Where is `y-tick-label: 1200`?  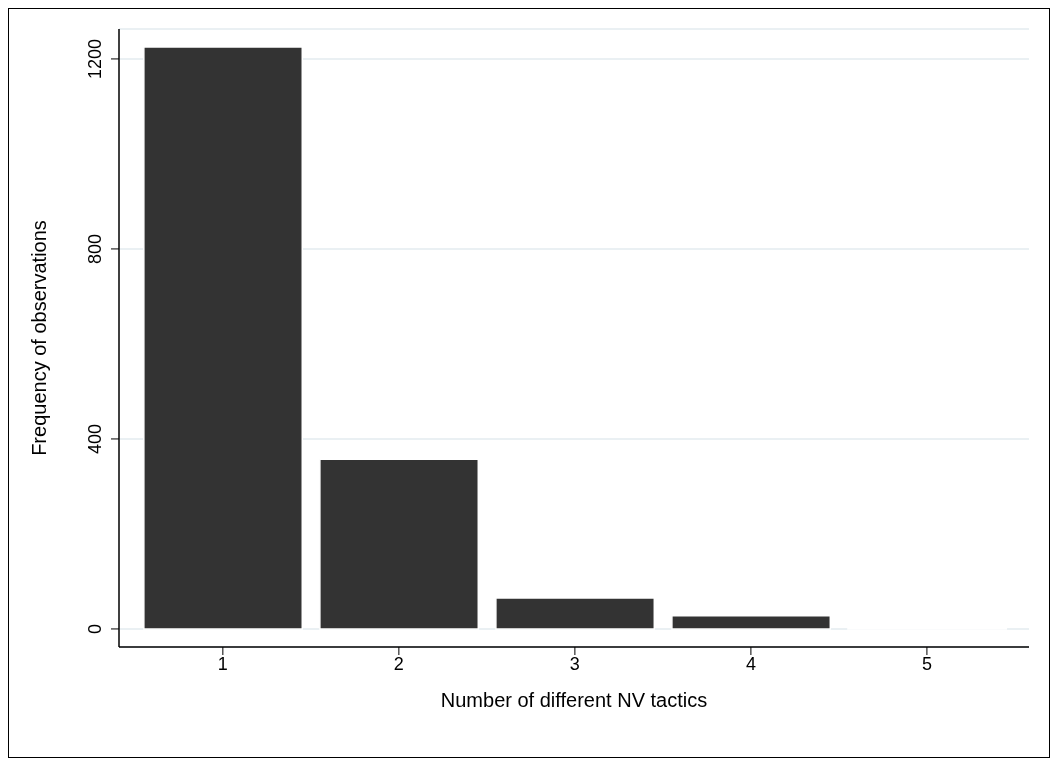 y-tick-label: 1200 is located at coordinates (95, 58).